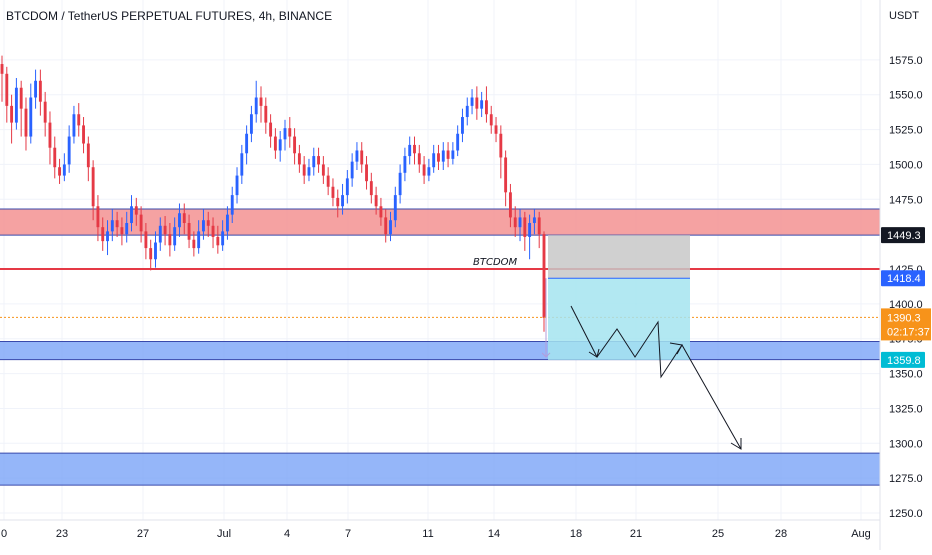 The width and height of the screenshot is (932, 555). Describe the element at coordinates (495, 262) in the screenshot. I see `annotation-text: BTCDOM` at that location.